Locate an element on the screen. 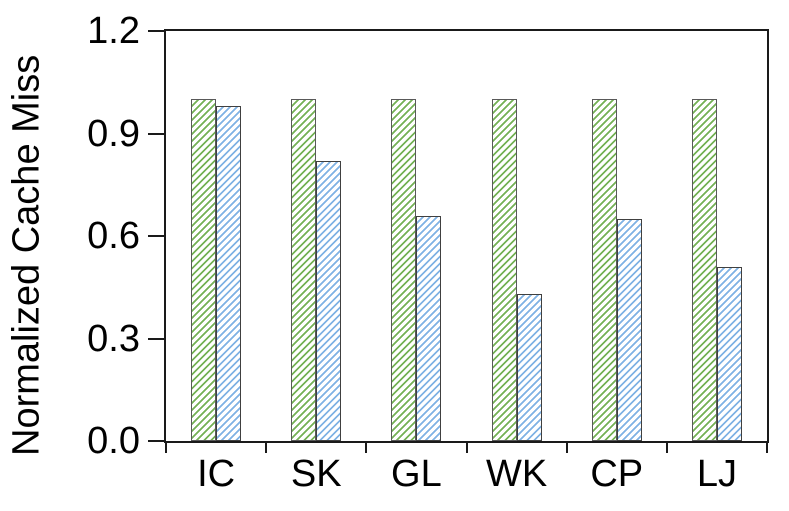  bar-lj-blue-hatched is located at coordinates (729, 353).